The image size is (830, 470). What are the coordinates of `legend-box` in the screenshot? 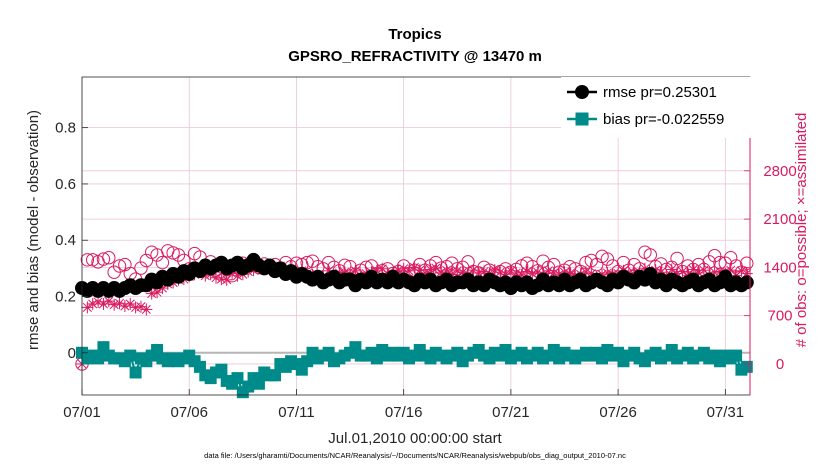 It's located at (656, 107).